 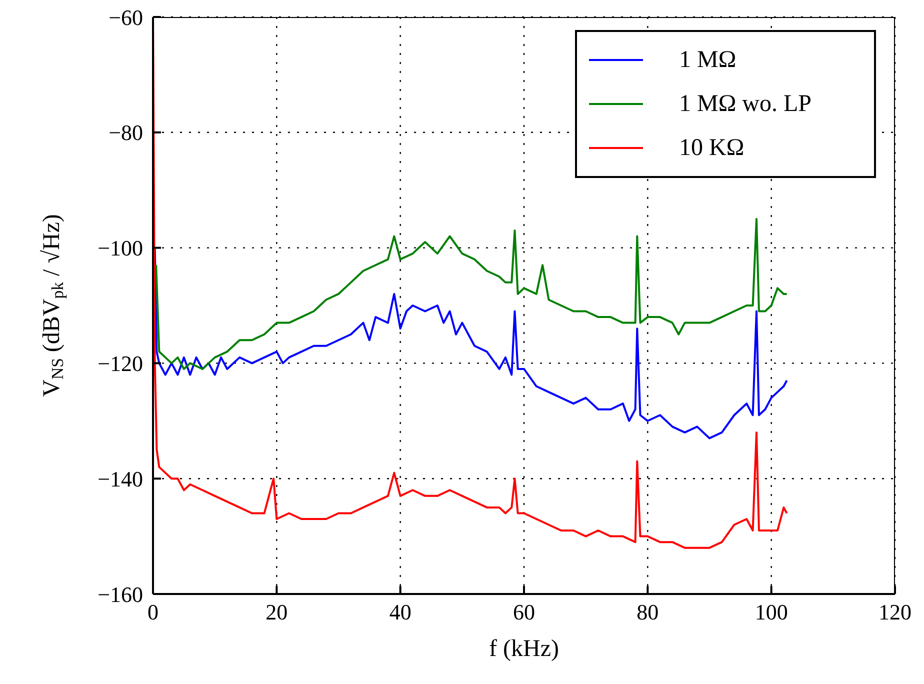 I want to click on x-tick-label: 20, so click(x=277, y=612).